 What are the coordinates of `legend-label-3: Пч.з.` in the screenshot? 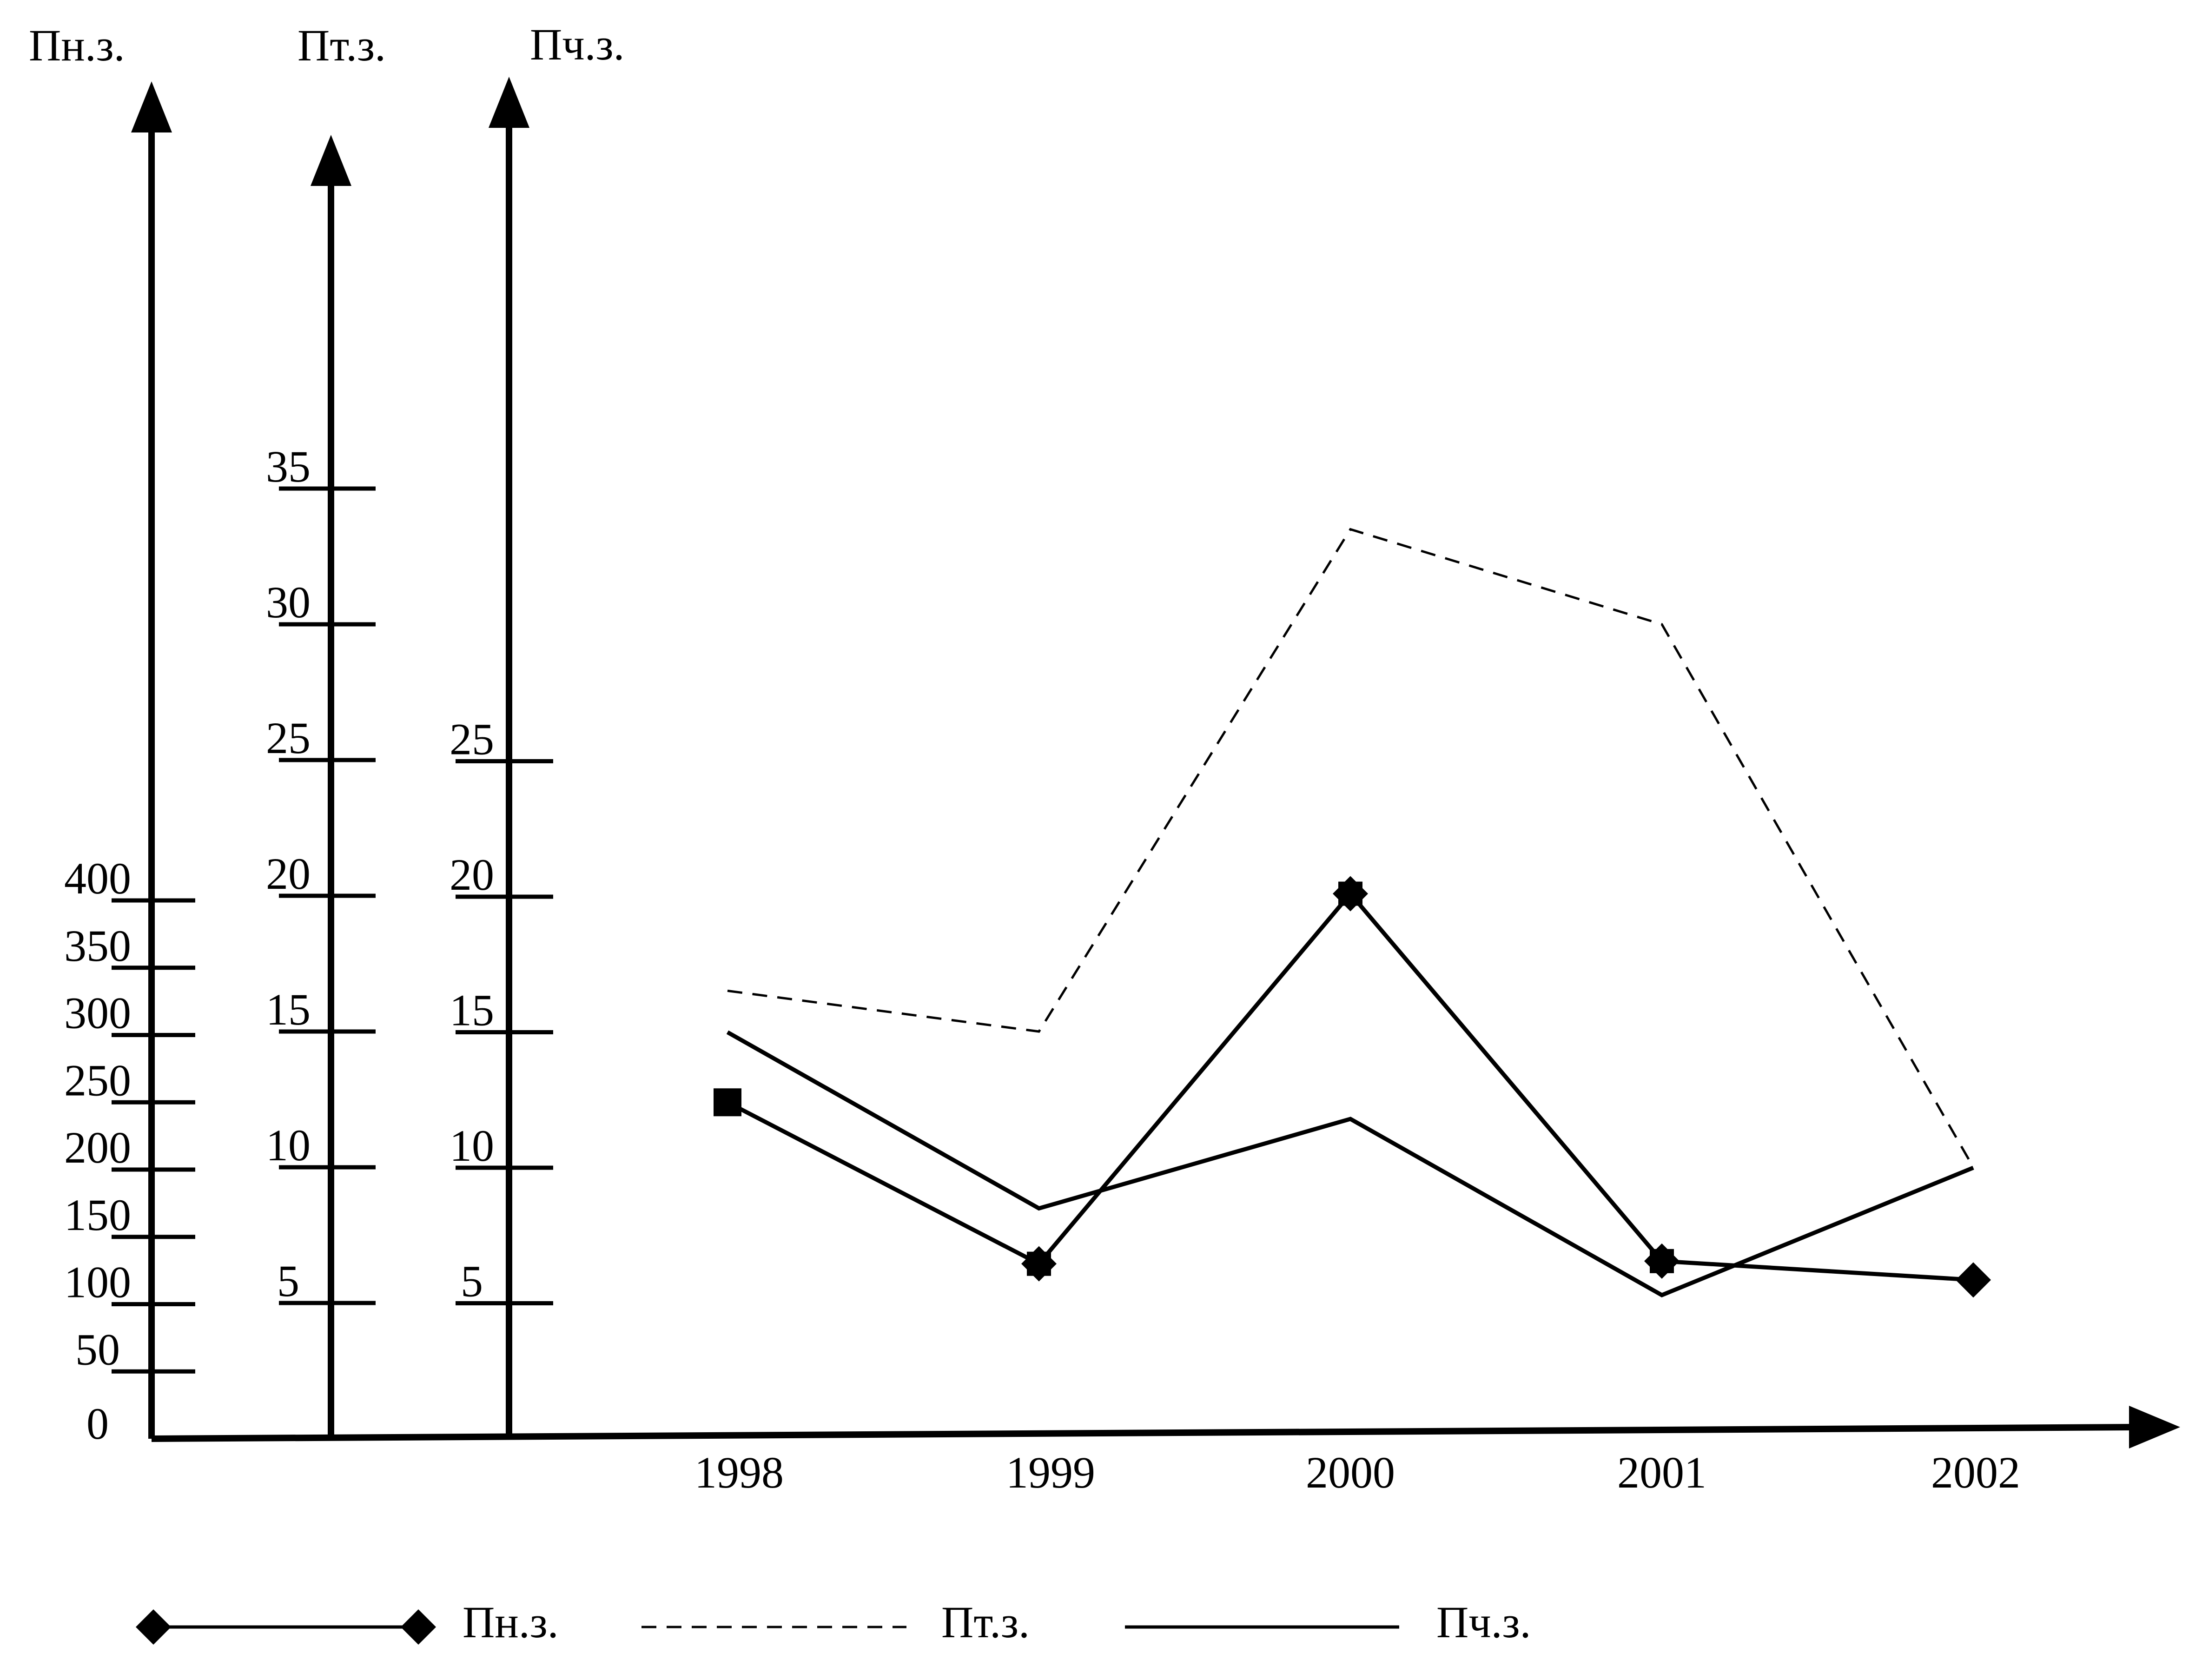 It's located at (1483, 1622).